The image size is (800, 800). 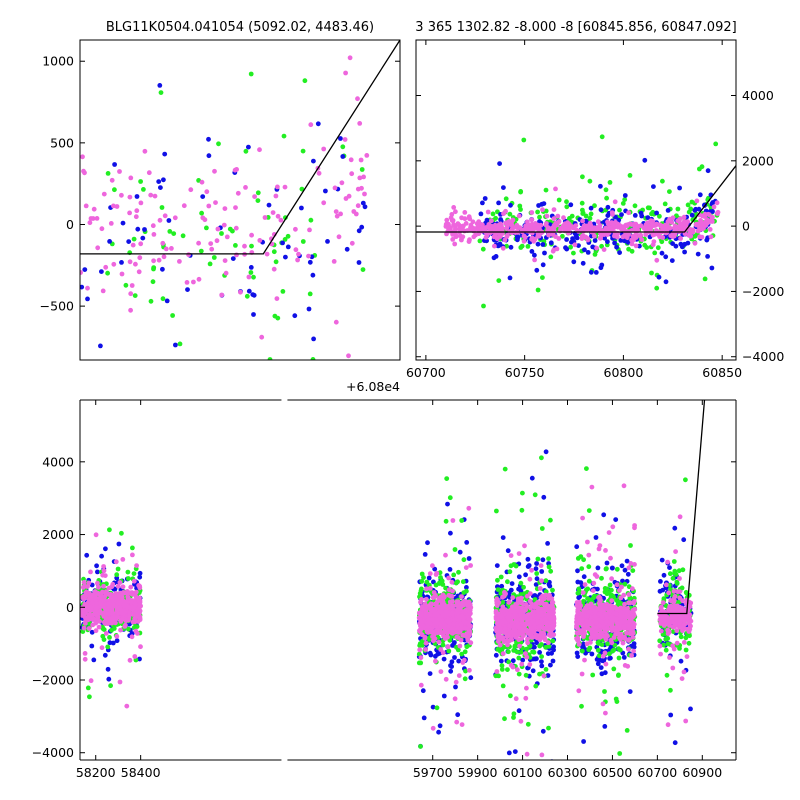 I want to click on y-tick-label: 4000, so click(x=758, y=95).